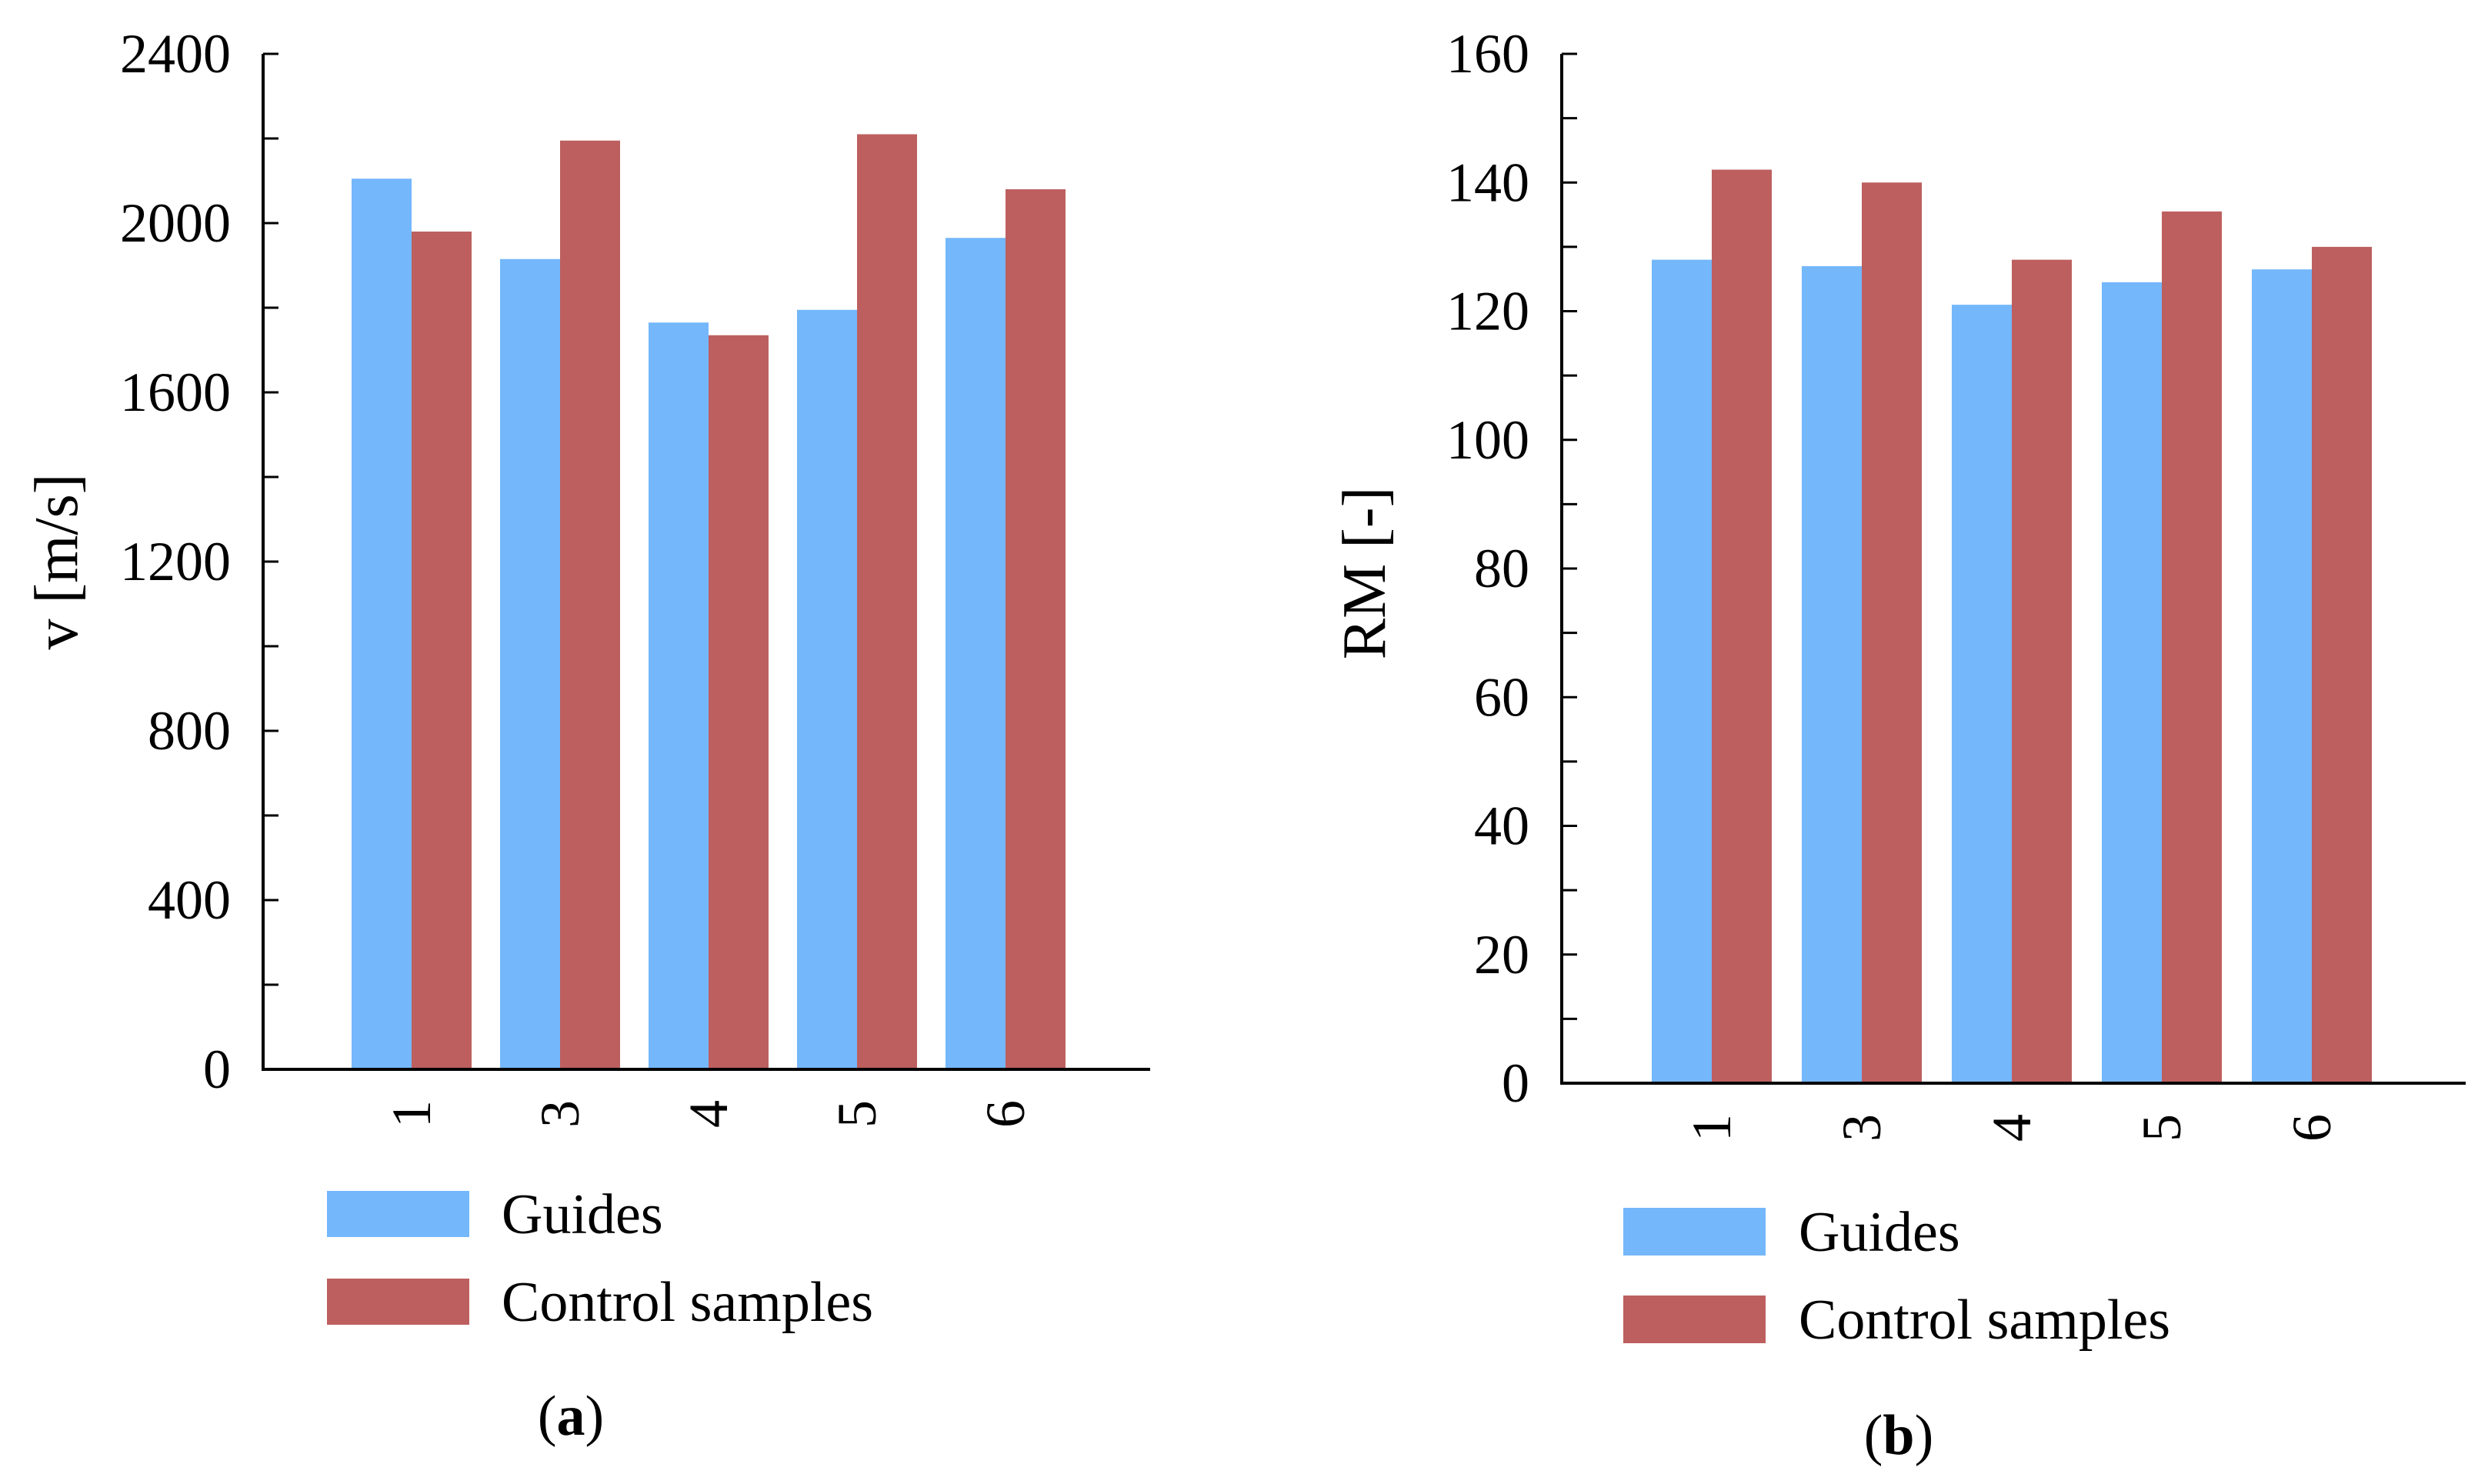 This screenshot has height=1484, width=2478. I want to click on x-tick-label-a: 6, so click(1005, 1114).